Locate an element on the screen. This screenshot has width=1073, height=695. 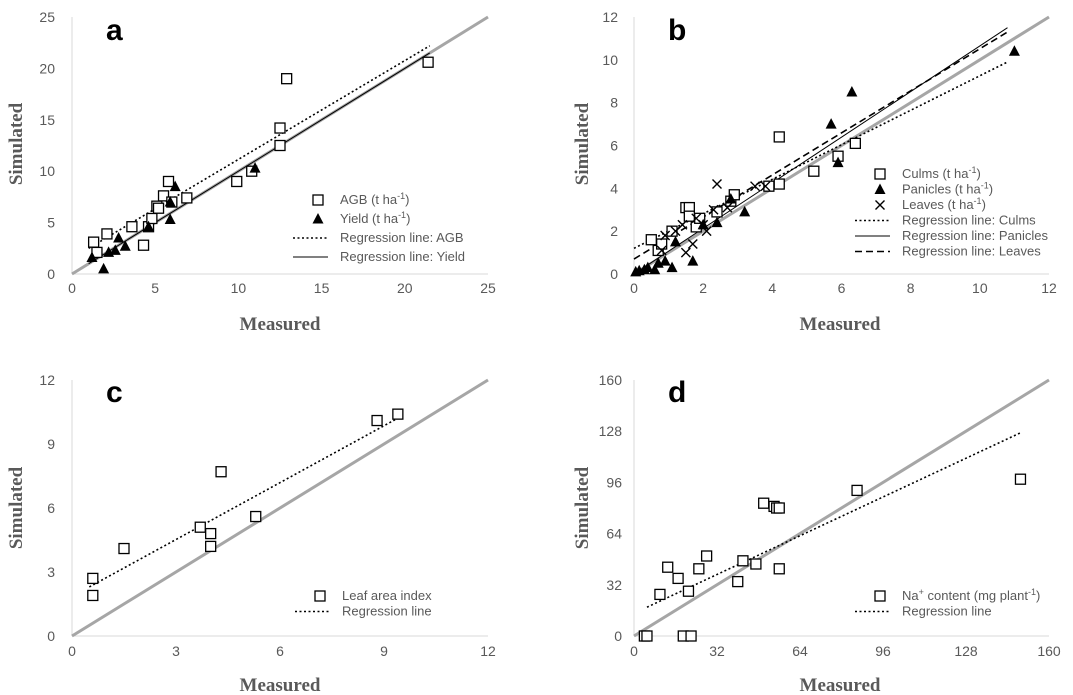
y-tick-label: 96 is located at coordinates (614, 482).